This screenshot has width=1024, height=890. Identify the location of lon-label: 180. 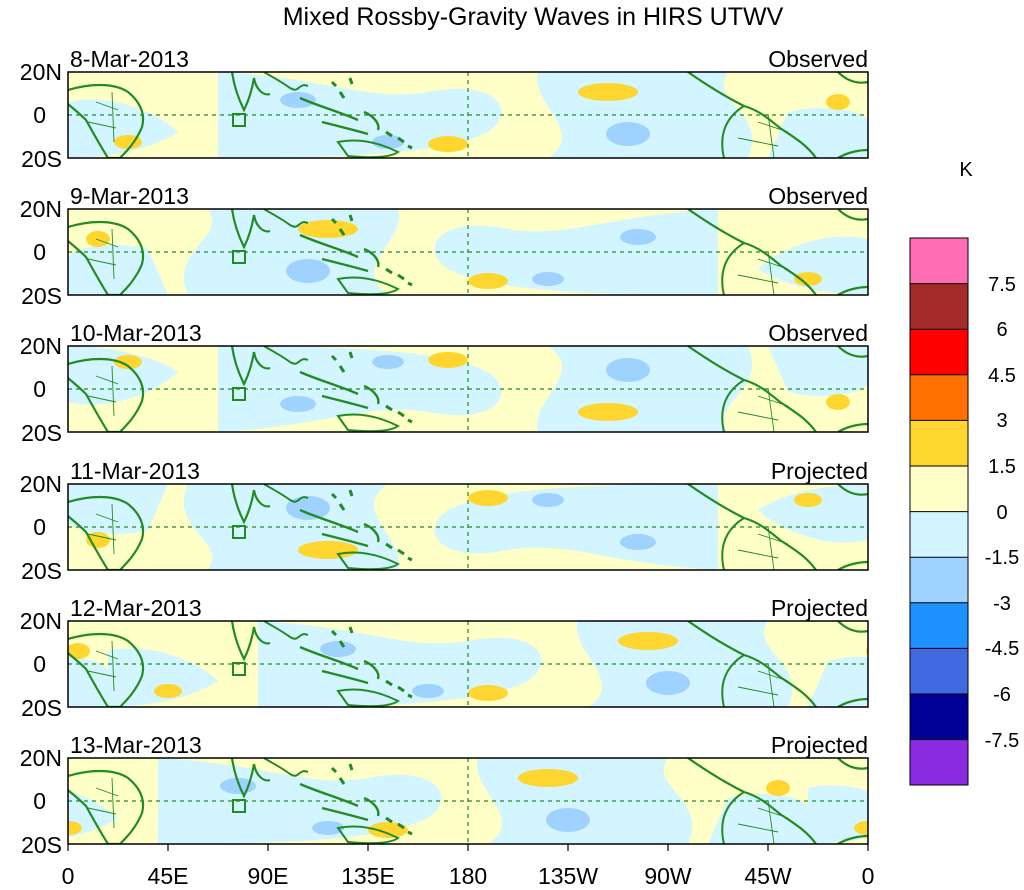
(468, 876).